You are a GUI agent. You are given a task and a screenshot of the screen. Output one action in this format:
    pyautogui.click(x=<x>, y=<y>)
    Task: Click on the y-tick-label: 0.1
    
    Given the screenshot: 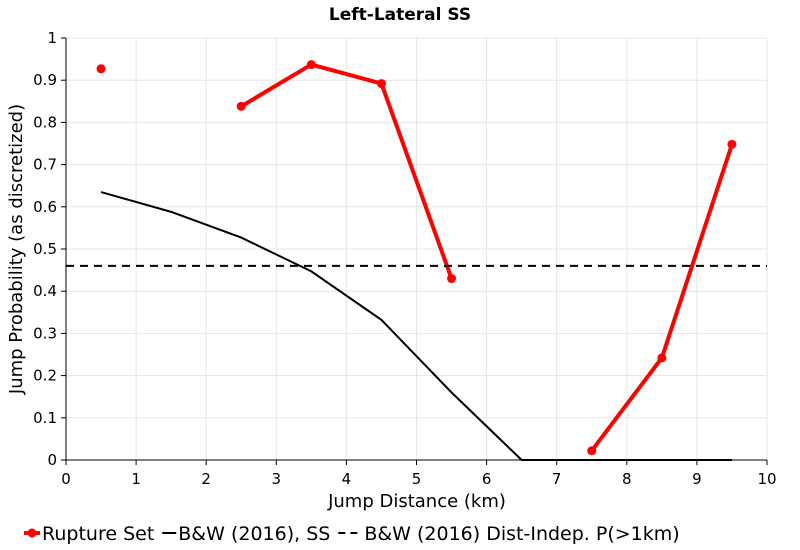 What is the action you would take?
    pyautogui.click(x=45, y=418)
    